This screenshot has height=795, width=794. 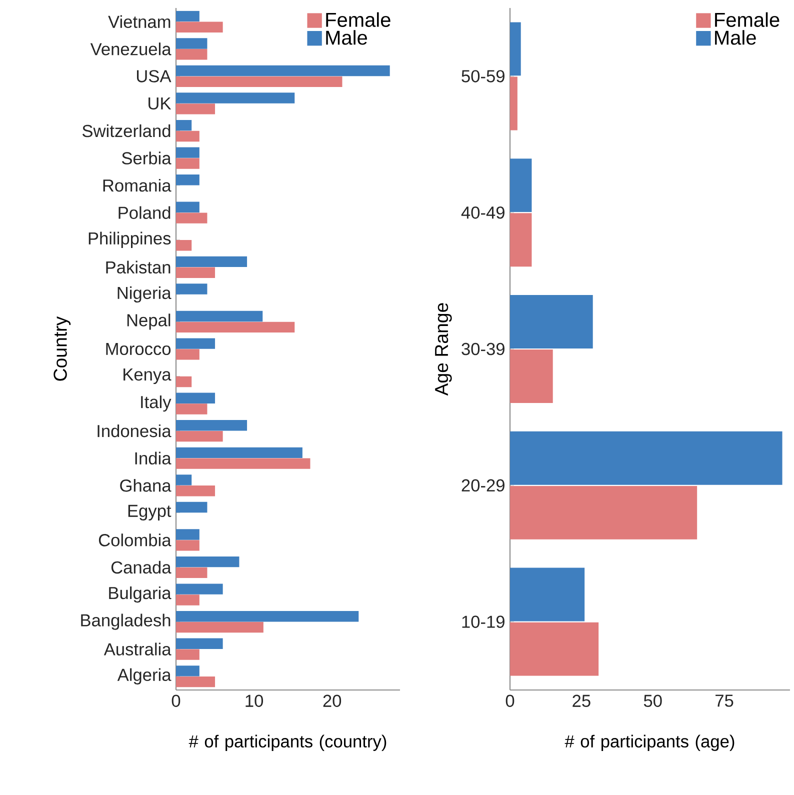 I want to click on y-tick-label: 30-39, so click(x=483, y=349).